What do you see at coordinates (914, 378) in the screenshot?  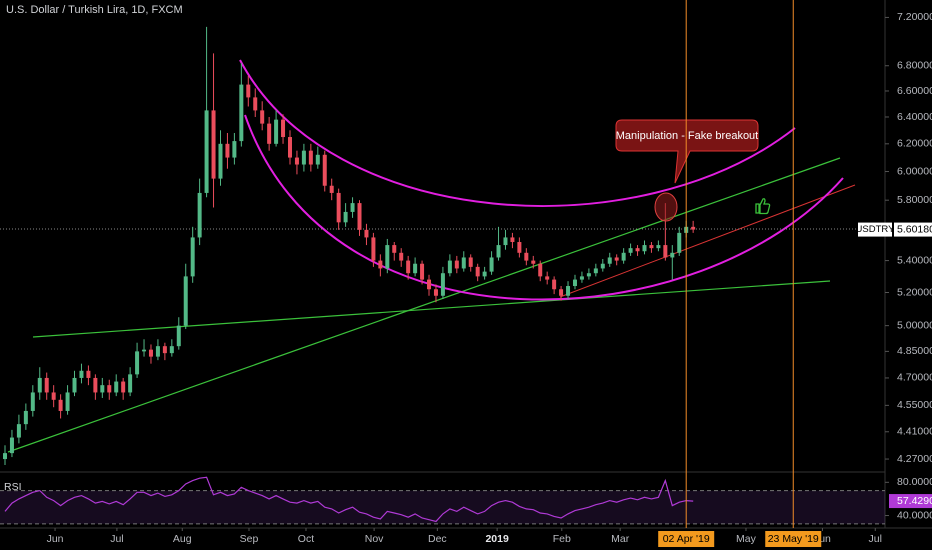 I see `y-tick-label: 4.70000` at bounding box center [914, 378].